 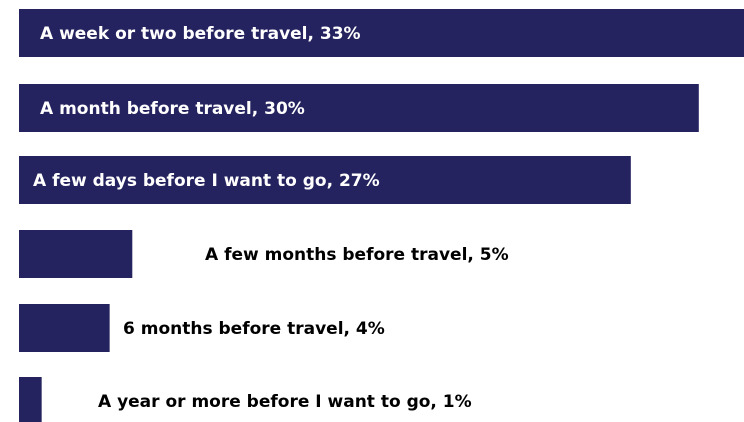 I want to click on data-label: A month before travel, 30%, so click(x=172, y=109).